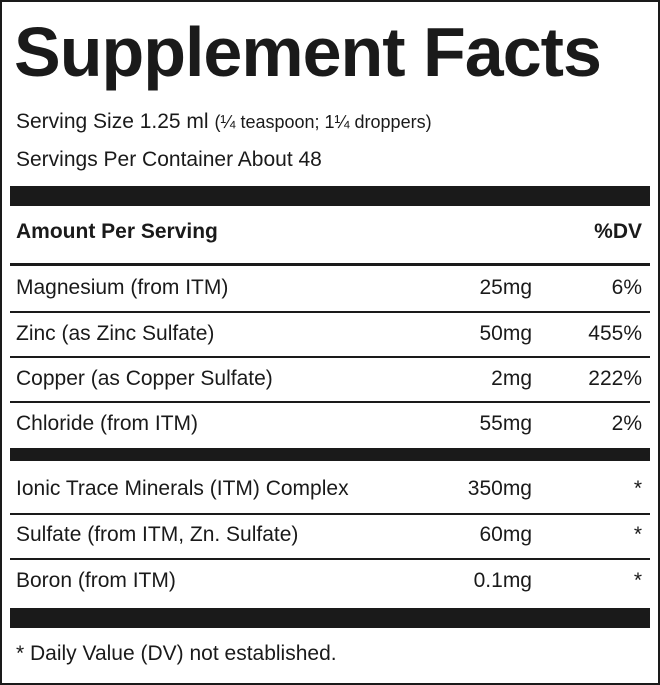 The image size is (660, 685). I want to click on cell: Ionic Trace Minerals (ITM) Complex, so click(182, 488).